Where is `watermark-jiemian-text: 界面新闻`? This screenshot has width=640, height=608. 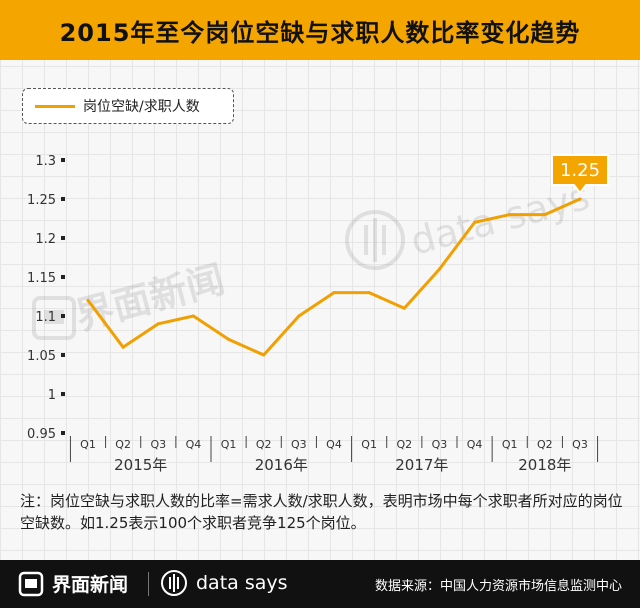 watermark-jiemian-text: 界面新闻 is located at coordinates (150, 298).